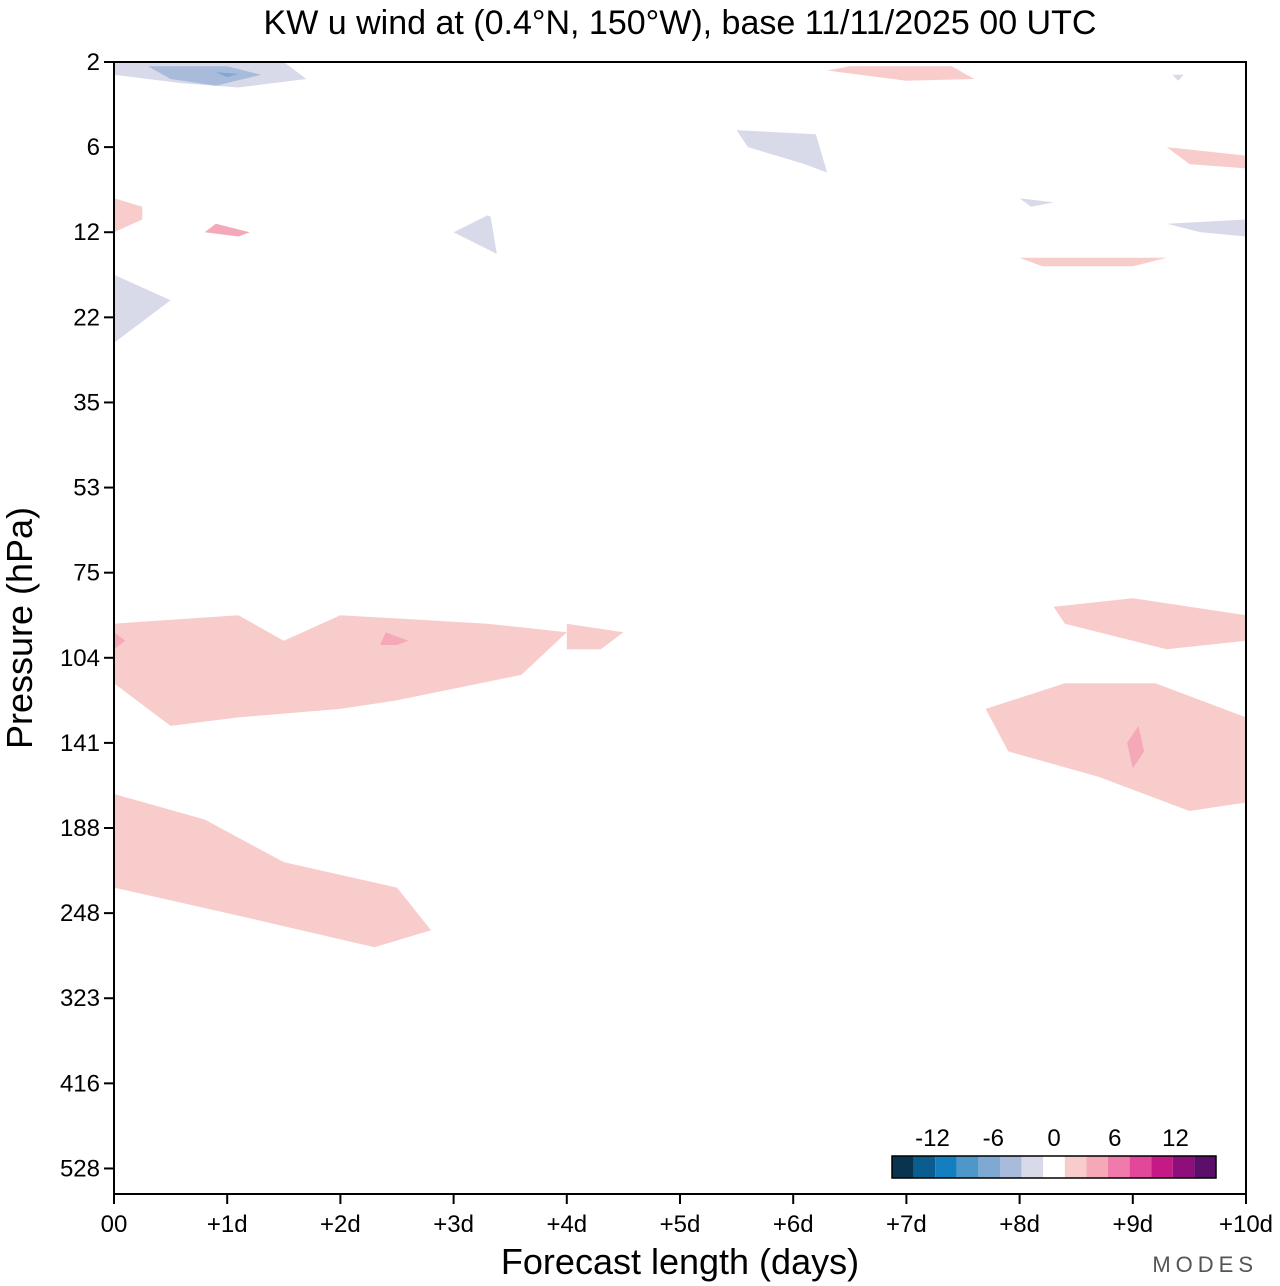  Describe the element at coordinates (80, 1083) in the screenshot. I see `y-tick-label: 416` at that location.